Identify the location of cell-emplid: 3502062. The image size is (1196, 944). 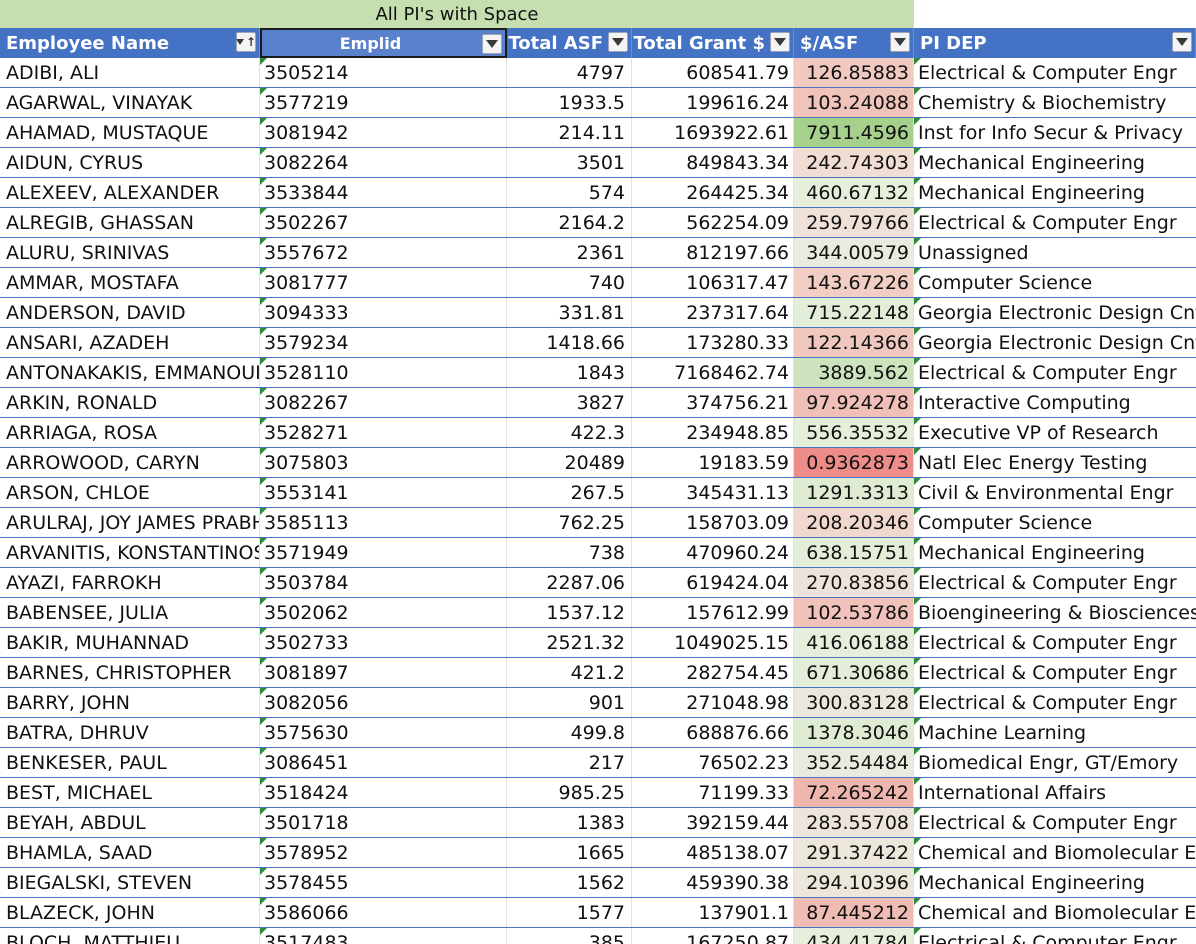
(383, 612).